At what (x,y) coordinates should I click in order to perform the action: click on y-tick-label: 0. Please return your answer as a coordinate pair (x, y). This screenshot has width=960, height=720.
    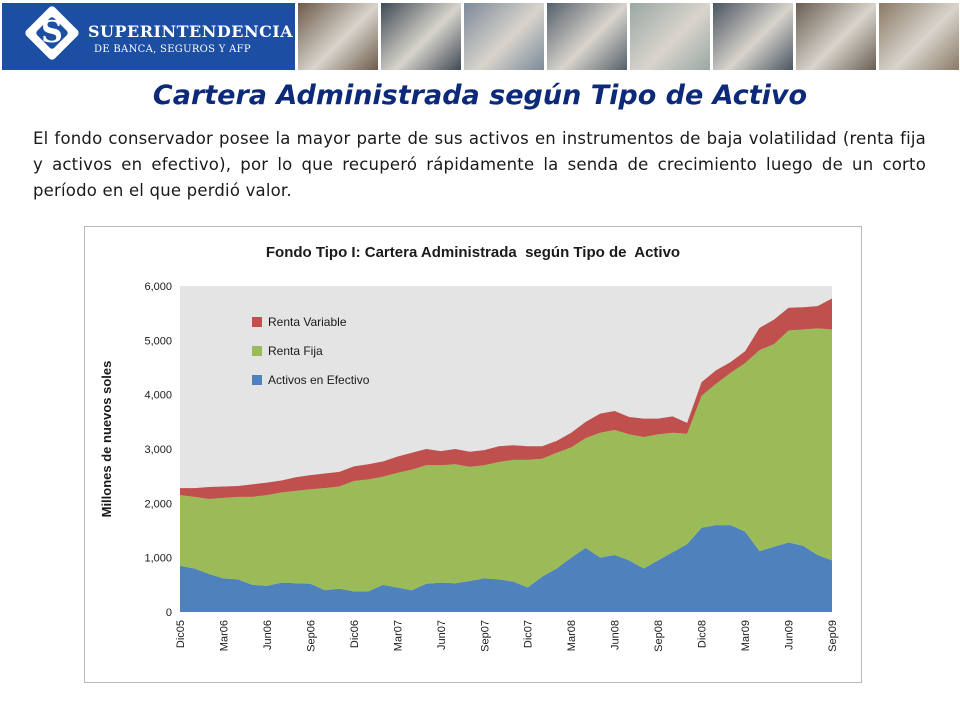
    Looking at the image, I should click on (169, 613).